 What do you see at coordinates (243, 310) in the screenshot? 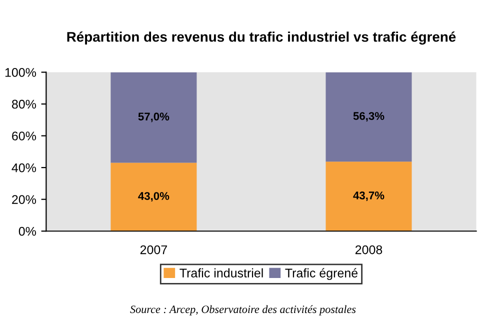
I see `source-note: Source : Arcep, Observatoire des activités postales` at bounding box center [243, 310].